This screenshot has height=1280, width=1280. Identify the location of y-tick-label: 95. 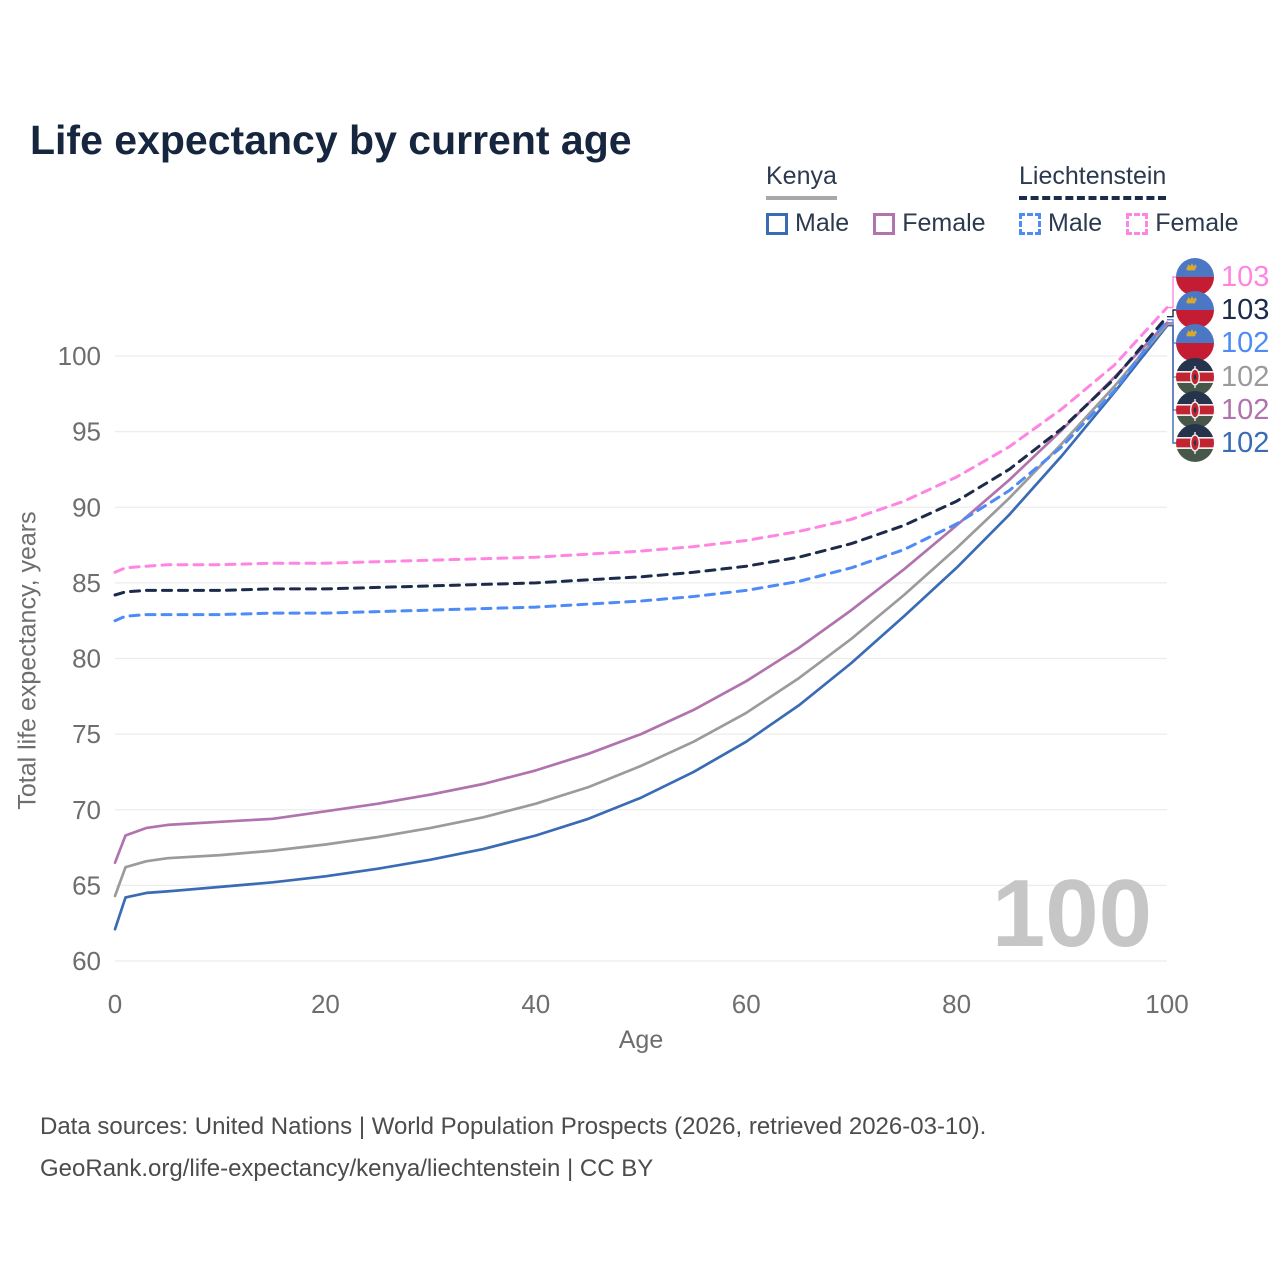
(86, 432).